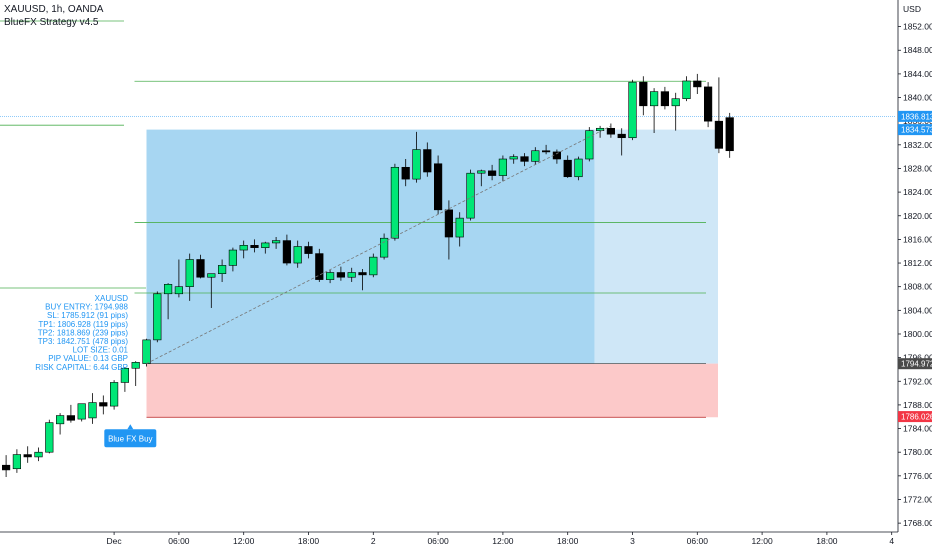 Image resolution: width=932 pixels, height=550 pixels. Describe the element at coordinates (432, 390) in the screenshot. I see `stop-loss-zone` at that location.